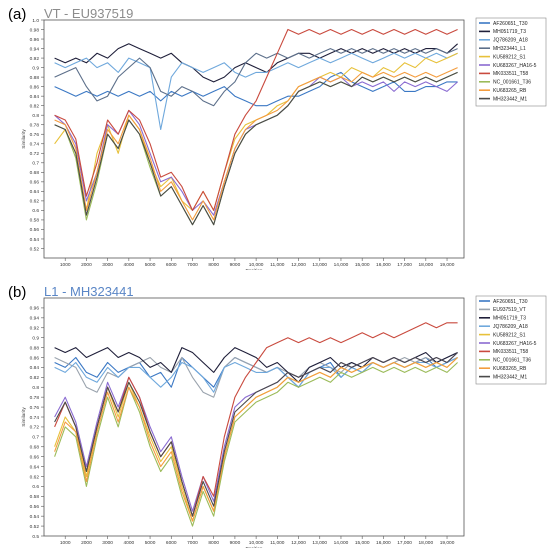  I want to click on x-tick-label: 17,000, so click(404, 543).